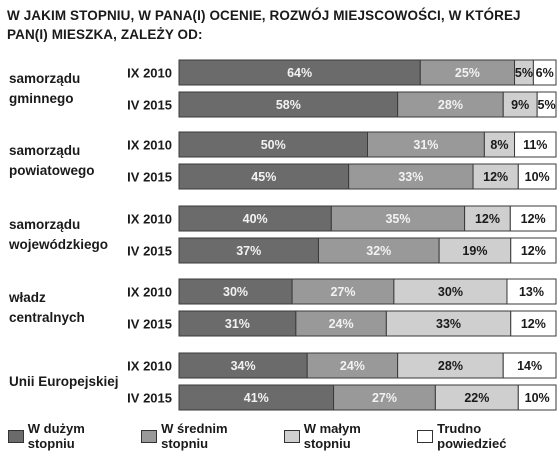 The width and height of the screenshot is (560, 454). Describe the element at coordinates (58, 244) in the screenshot. I see `group-label: wojewódzkiego` at that location.